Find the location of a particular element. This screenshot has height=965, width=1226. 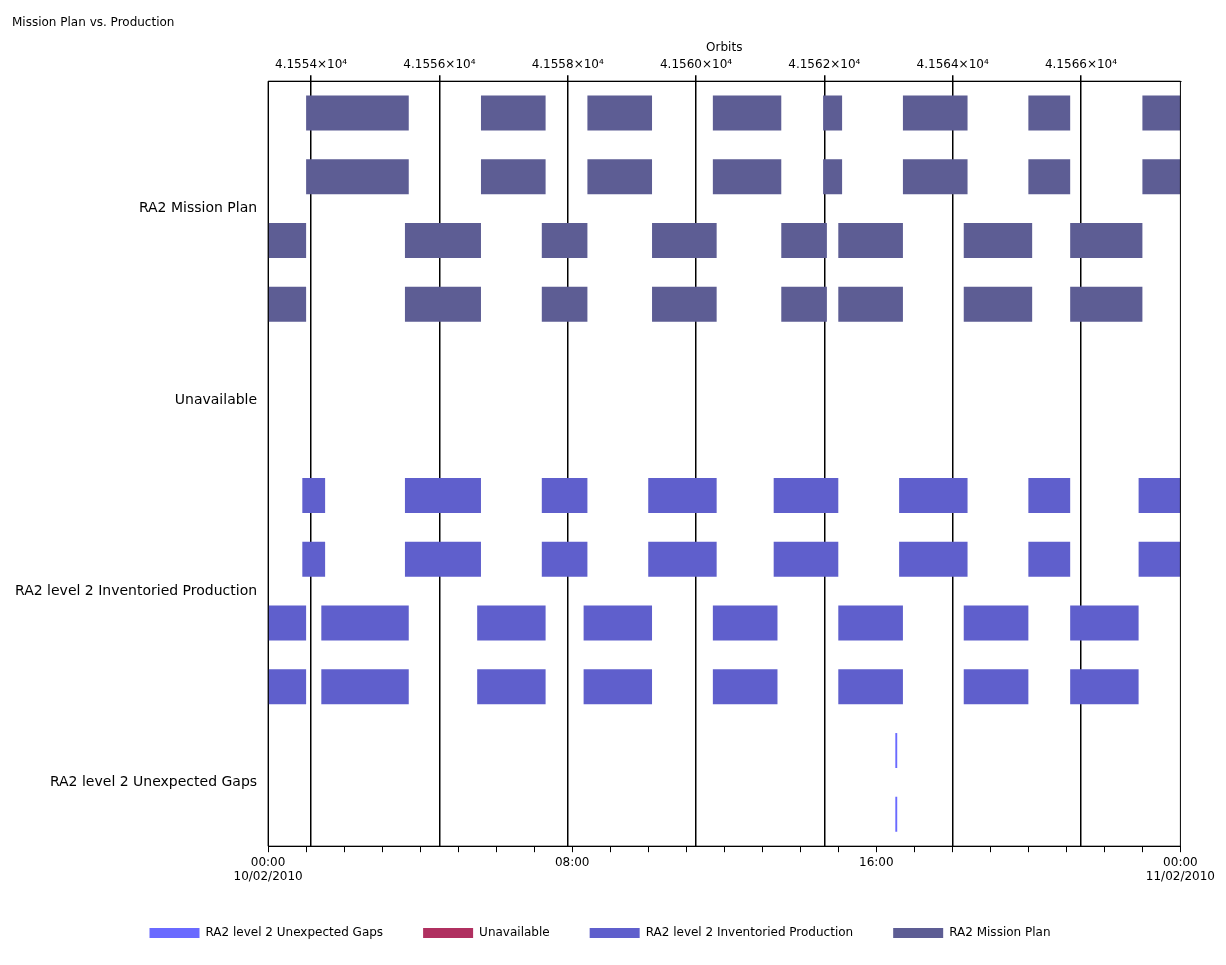

x-tick-label: 08:00 is located at coordinates (572, 861).